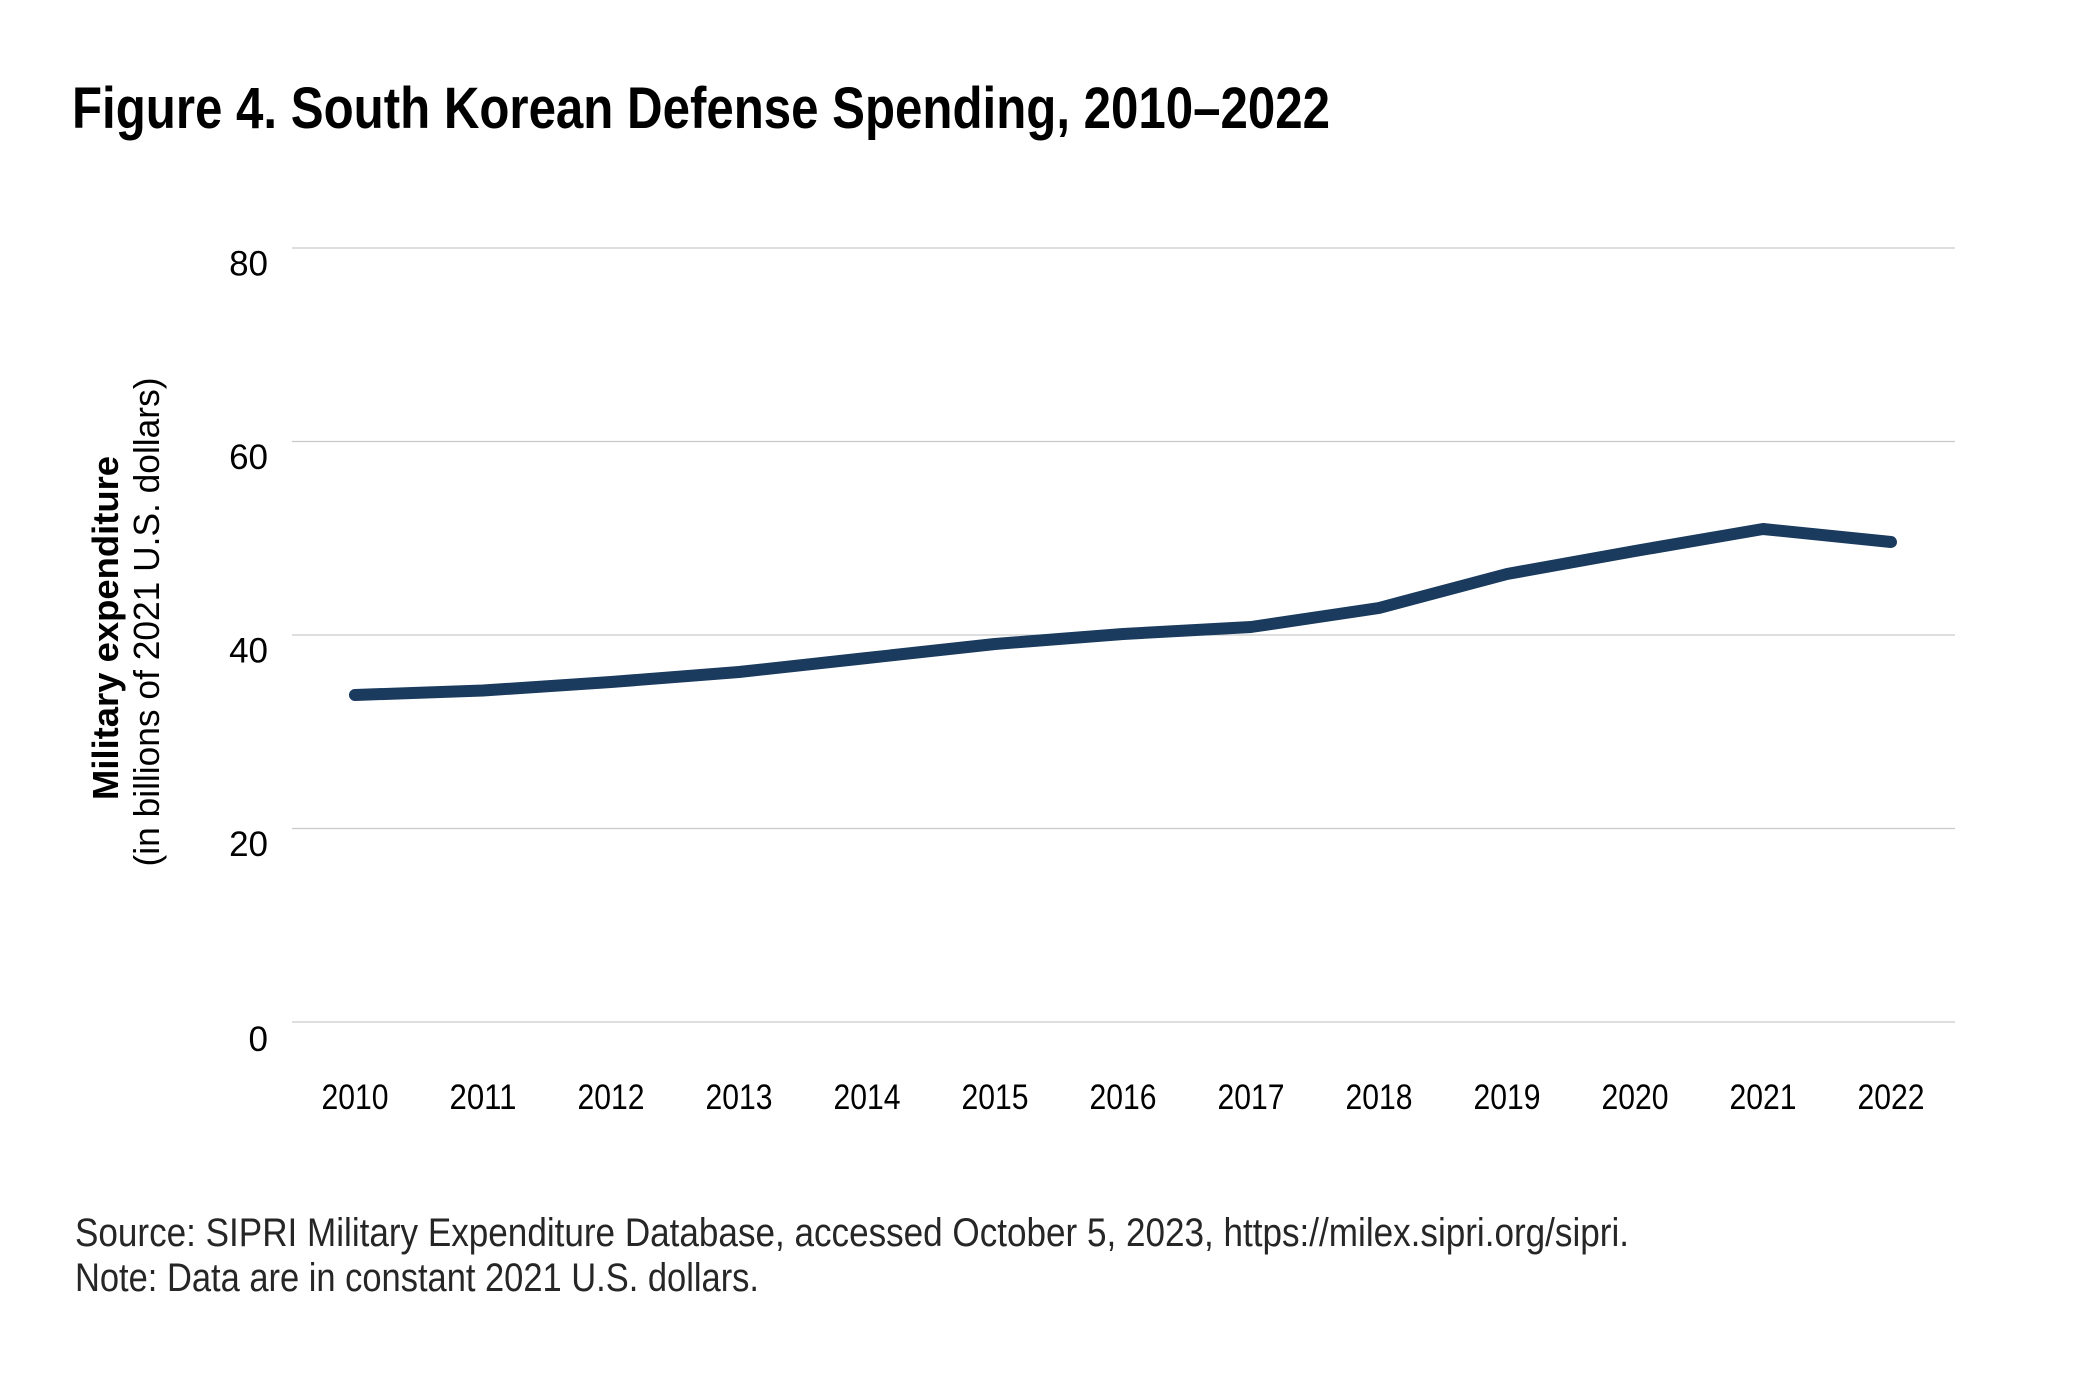 The height and width of the screenshot is (1379, 2084). I want to click on svg-text:(in billions of 2021 U.S. doll: (in billions of 2021 U.S. dollars), so click(146, 622).